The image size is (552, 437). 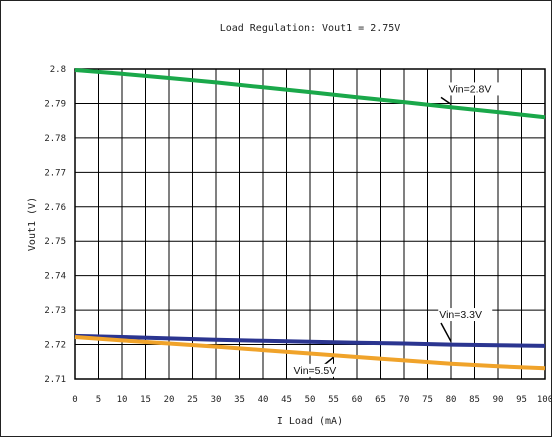 What do you see at coordinates (55, 104) in the screenshot?
I see `y-tick-label: 2.79` at bounding box center [55, 104].